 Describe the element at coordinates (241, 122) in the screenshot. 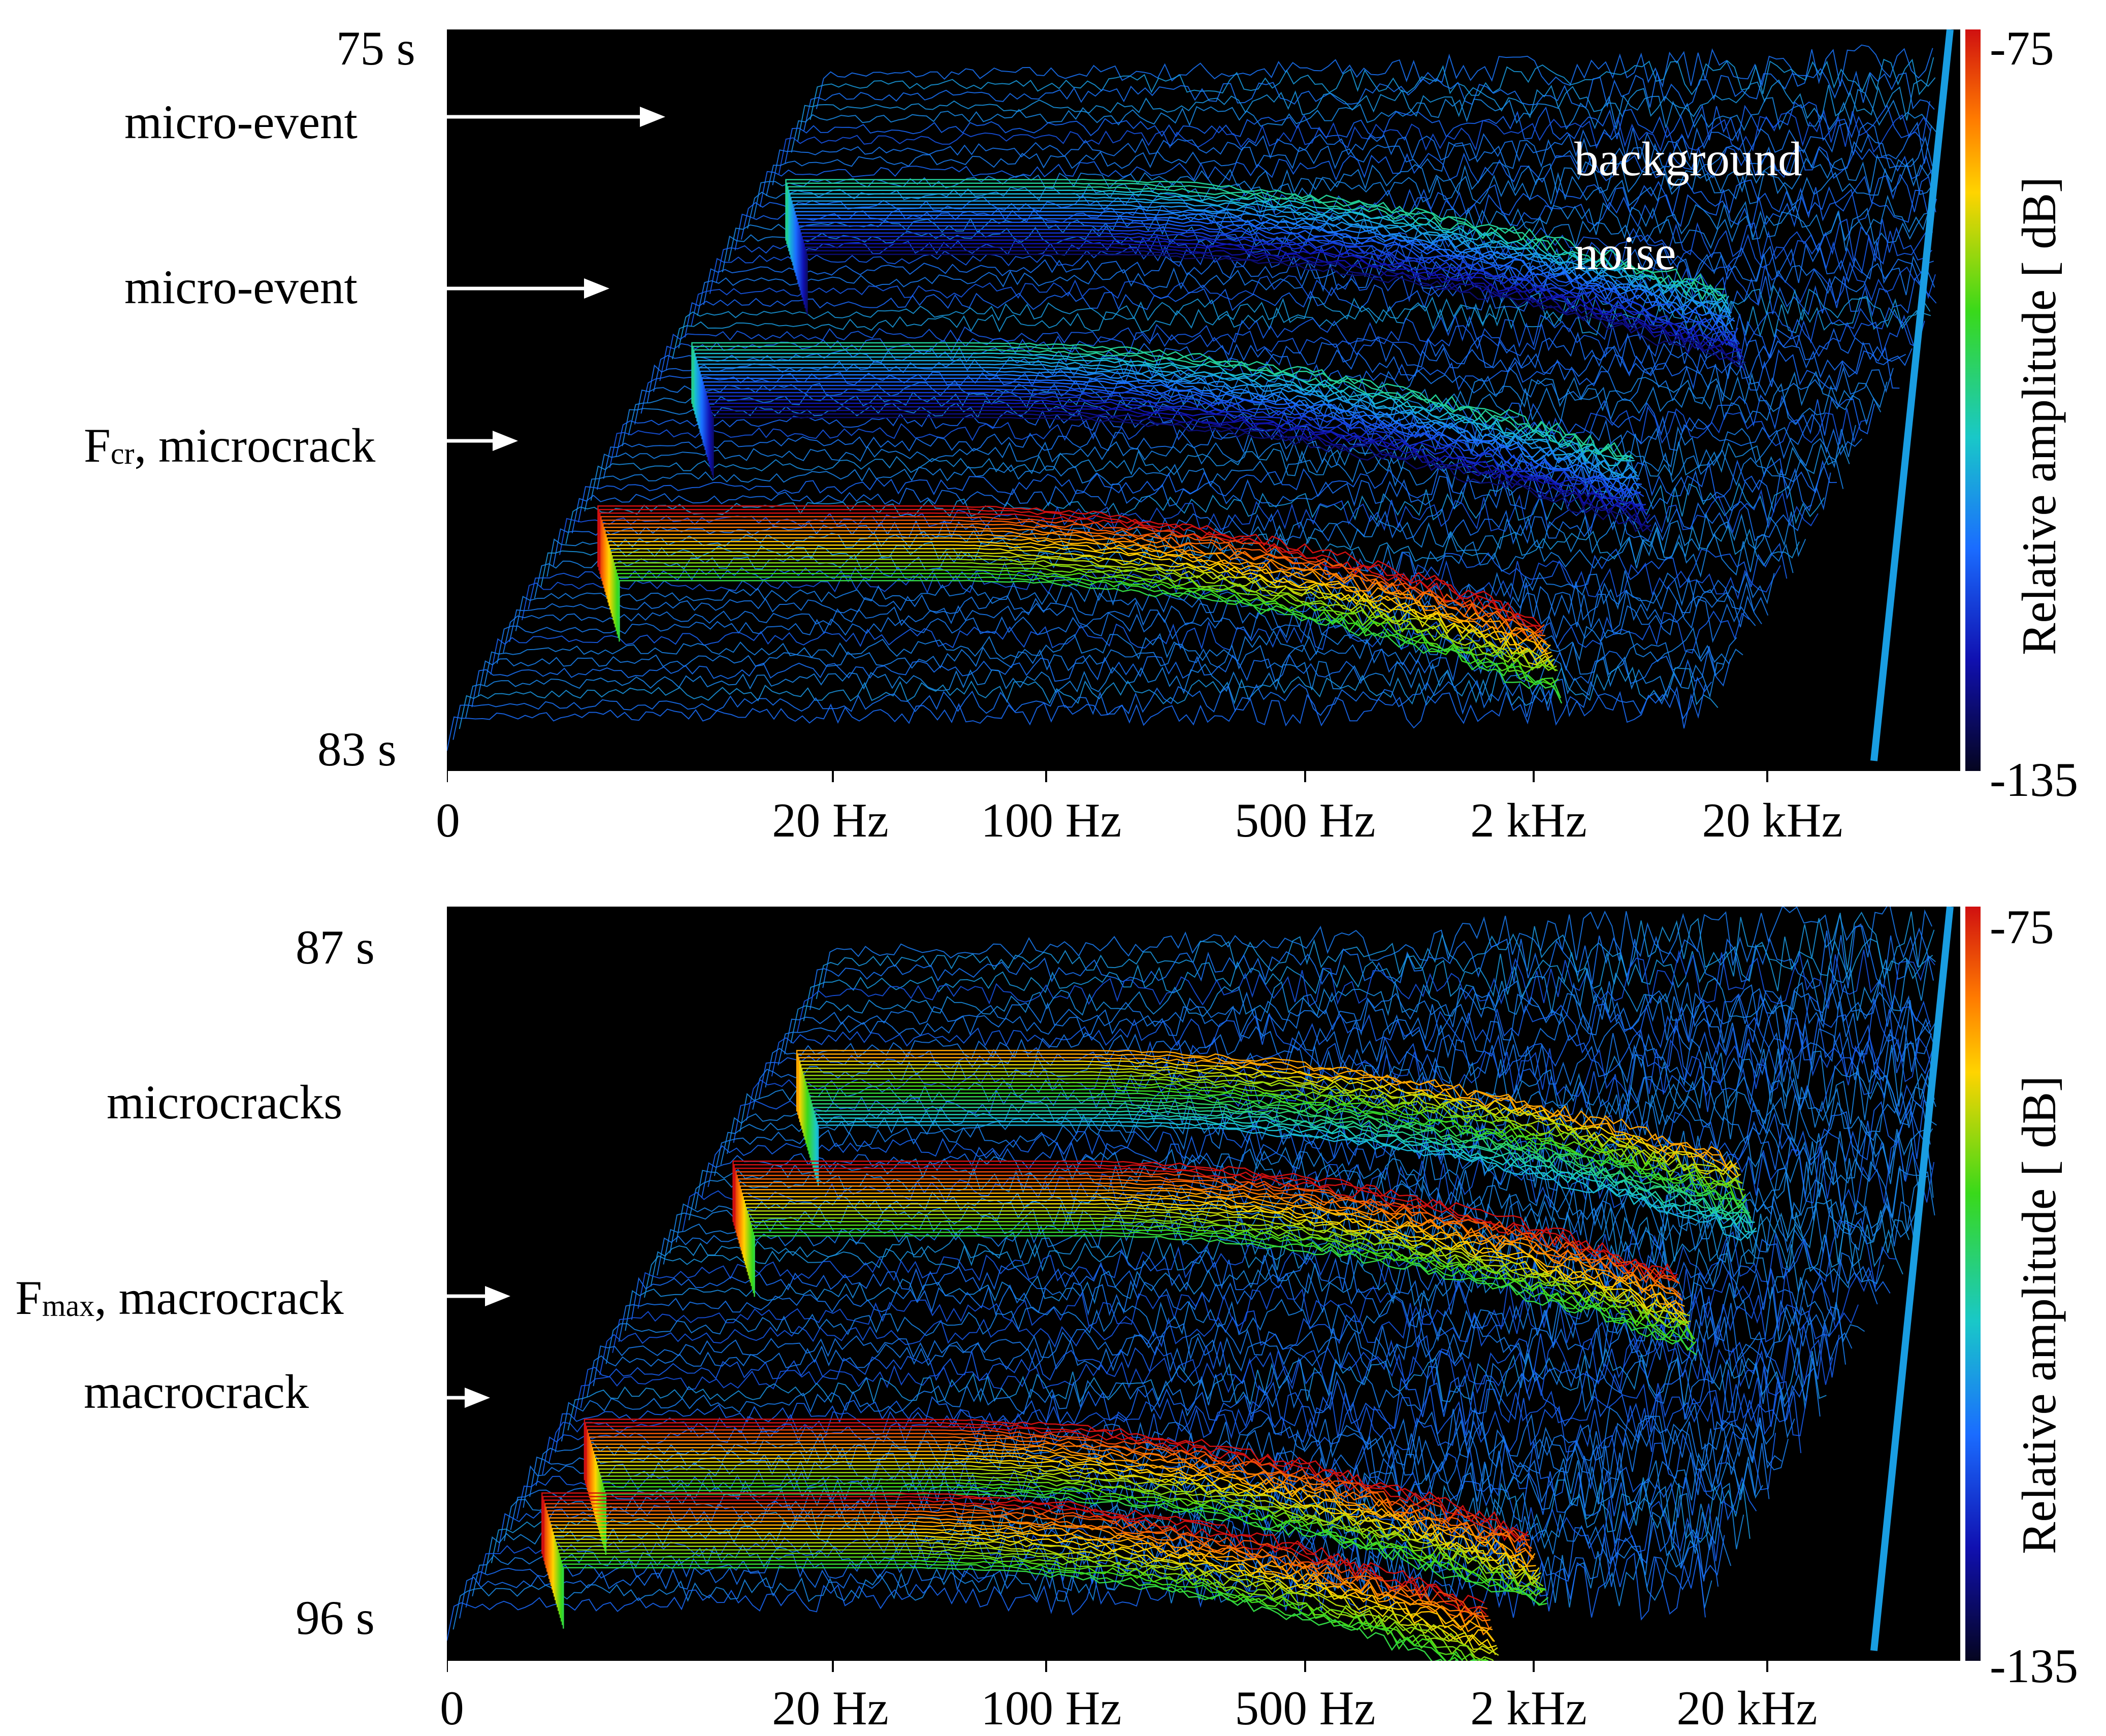

I see `annotation-label: micro-event` at that location.